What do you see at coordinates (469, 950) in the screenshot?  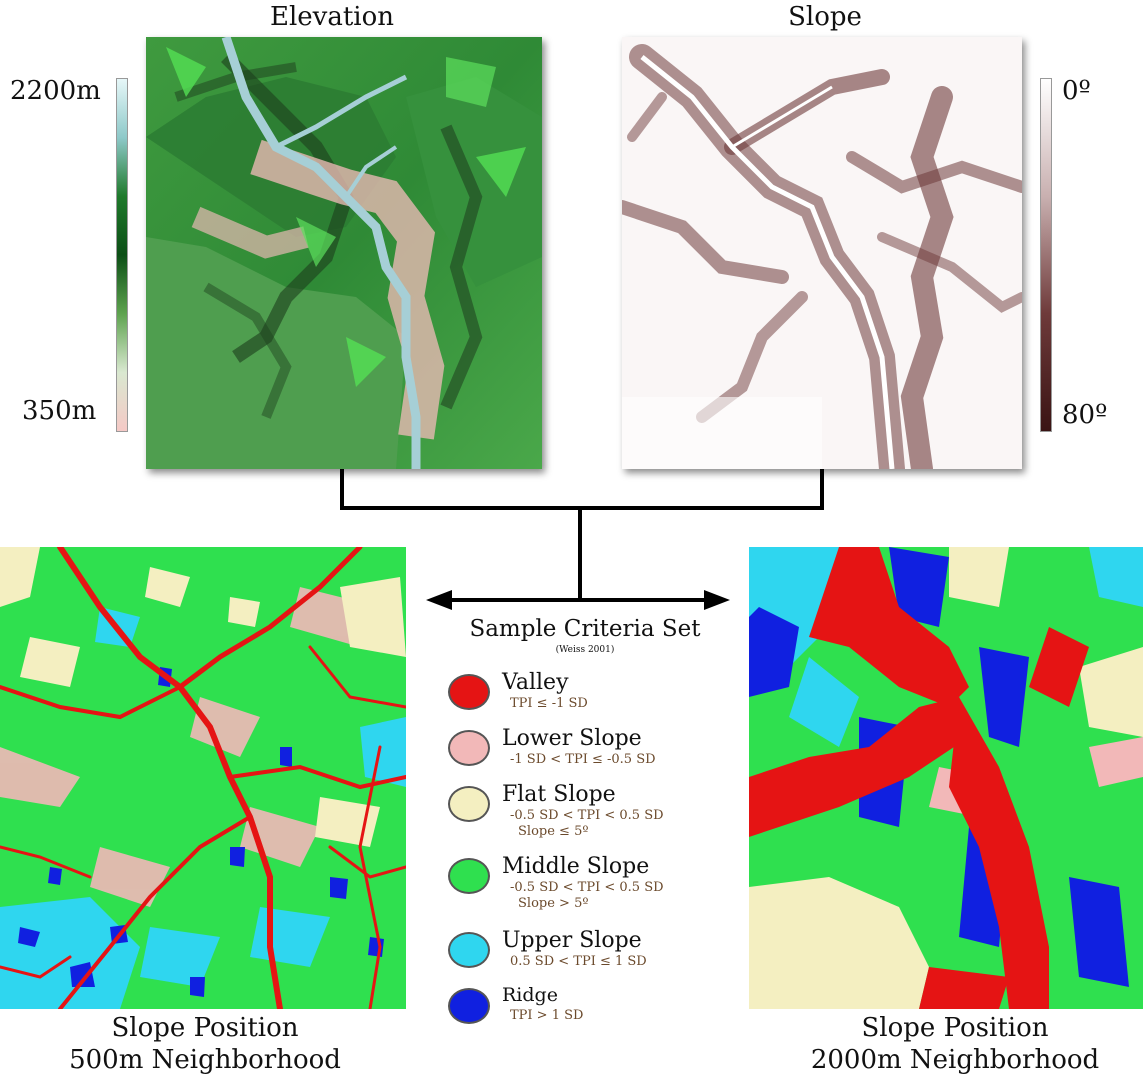 I see `upper-slope-swatch` at bounding box center [469, 950].